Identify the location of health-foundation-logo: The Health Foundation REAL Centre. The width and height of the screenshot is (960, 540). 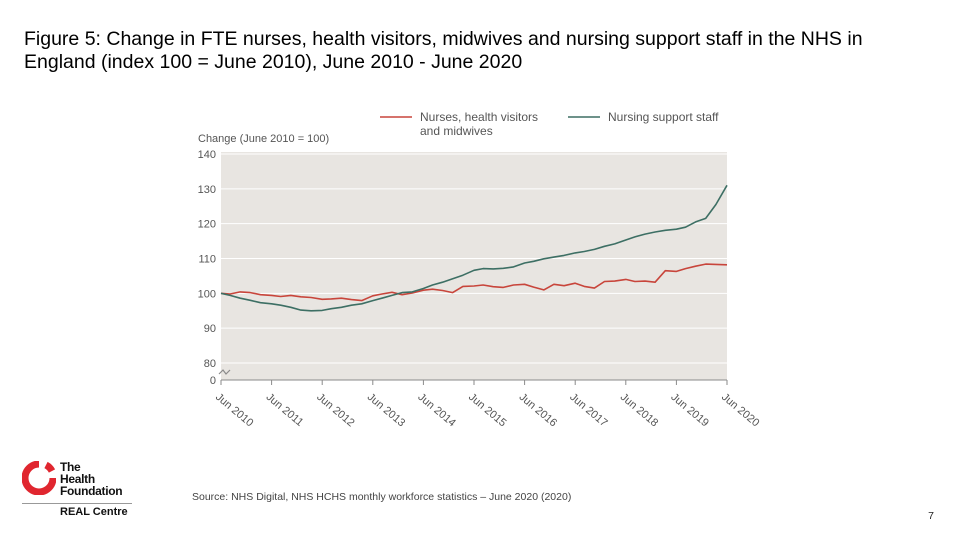
(82, 491).